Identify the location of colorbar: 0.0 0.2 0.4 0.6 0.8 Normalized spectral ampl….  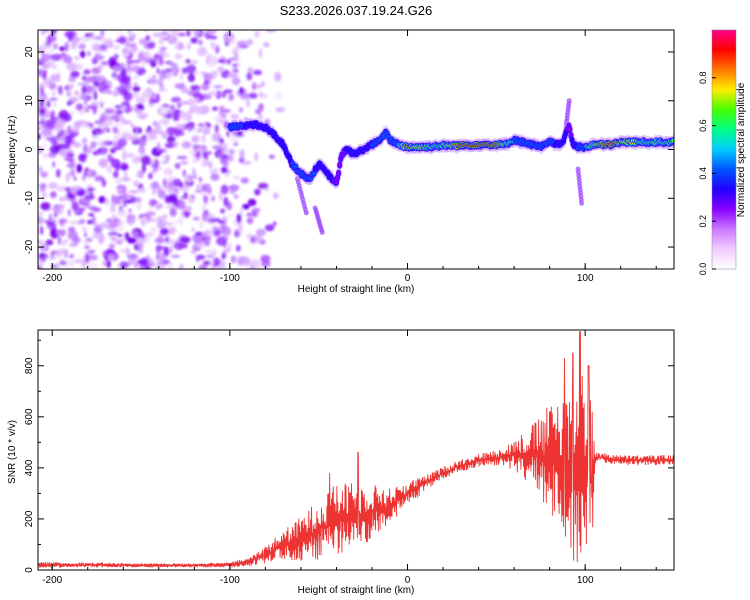
(722, 152).